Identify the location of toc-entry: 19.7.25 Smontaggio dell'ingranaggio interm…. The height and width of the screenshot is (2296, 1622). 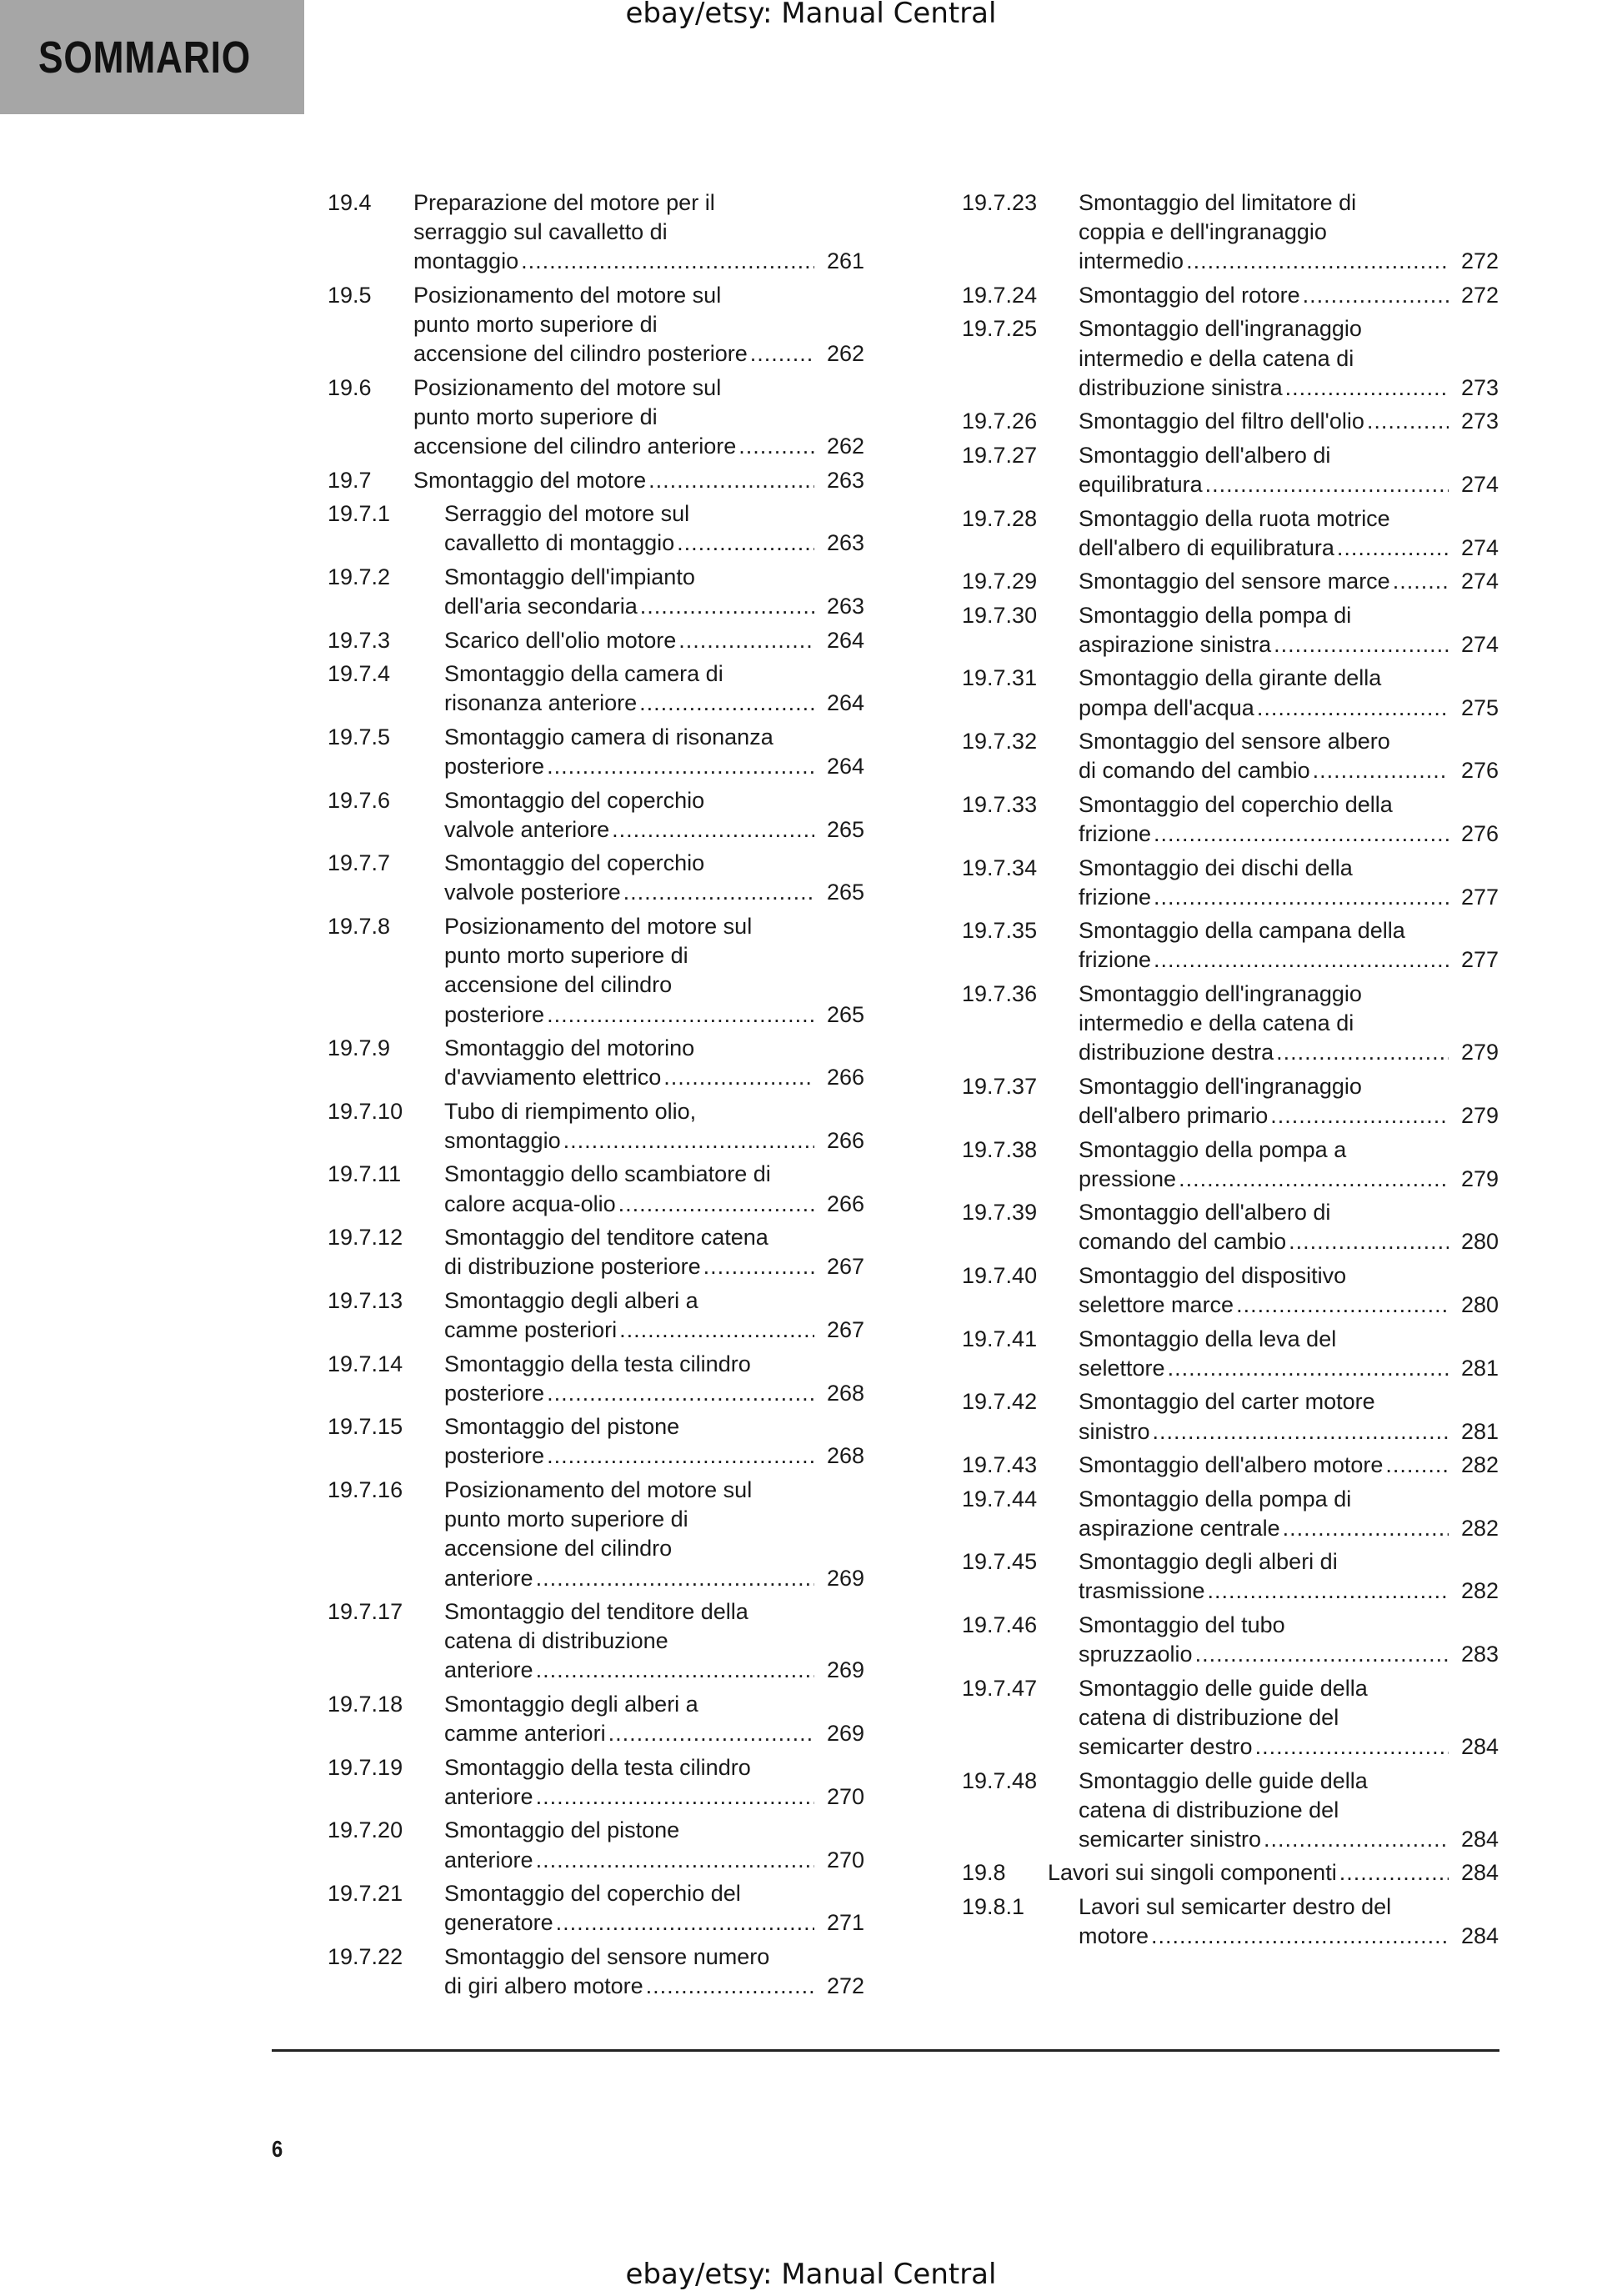
(1230, 358).